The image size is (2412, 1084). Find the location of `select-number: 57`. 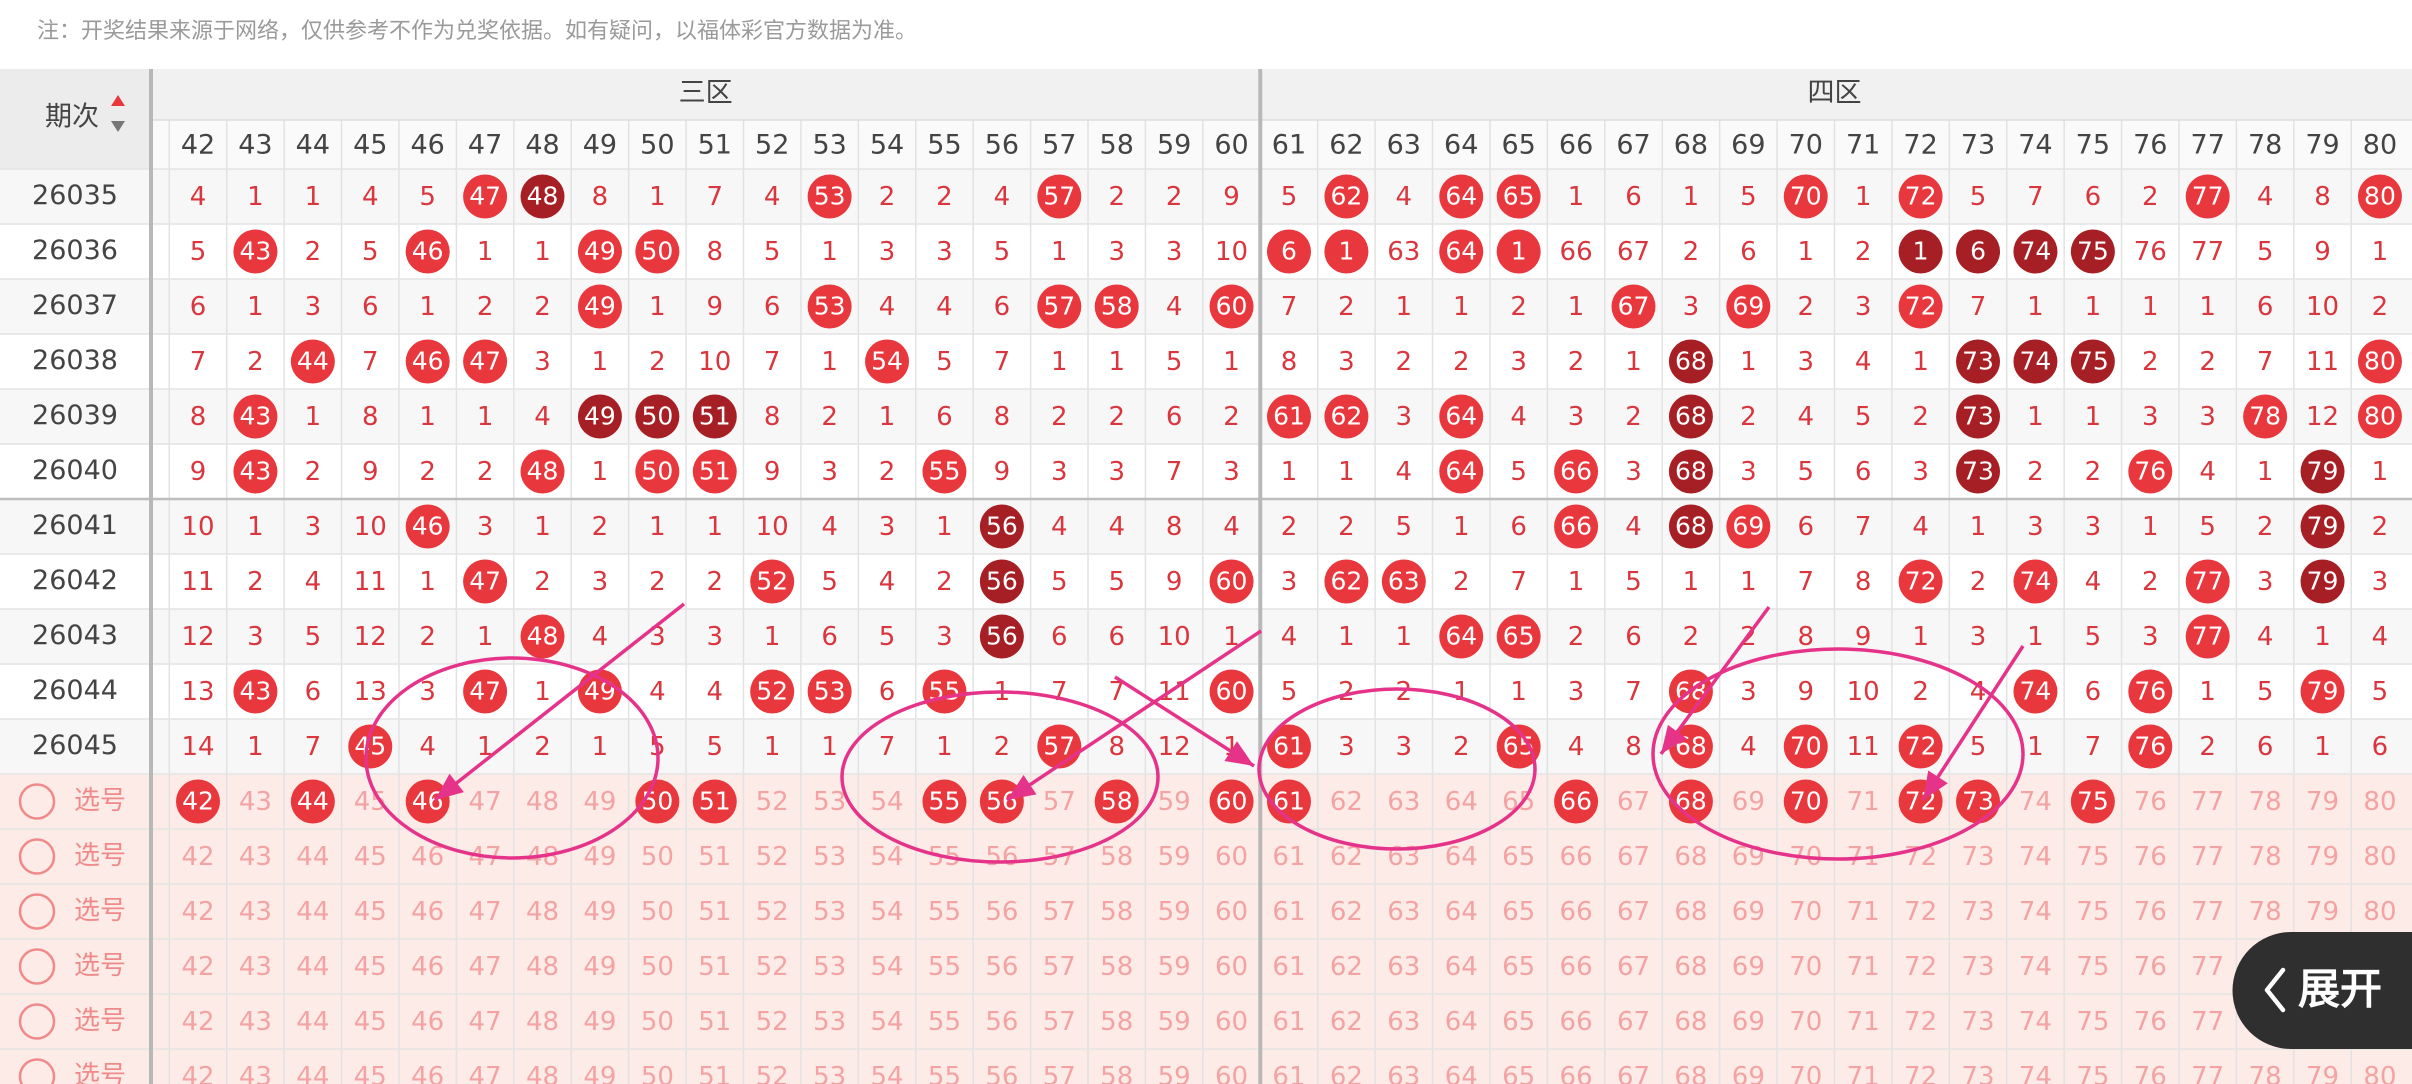

select-number: 57 is located at coordinates (1059, 1022).